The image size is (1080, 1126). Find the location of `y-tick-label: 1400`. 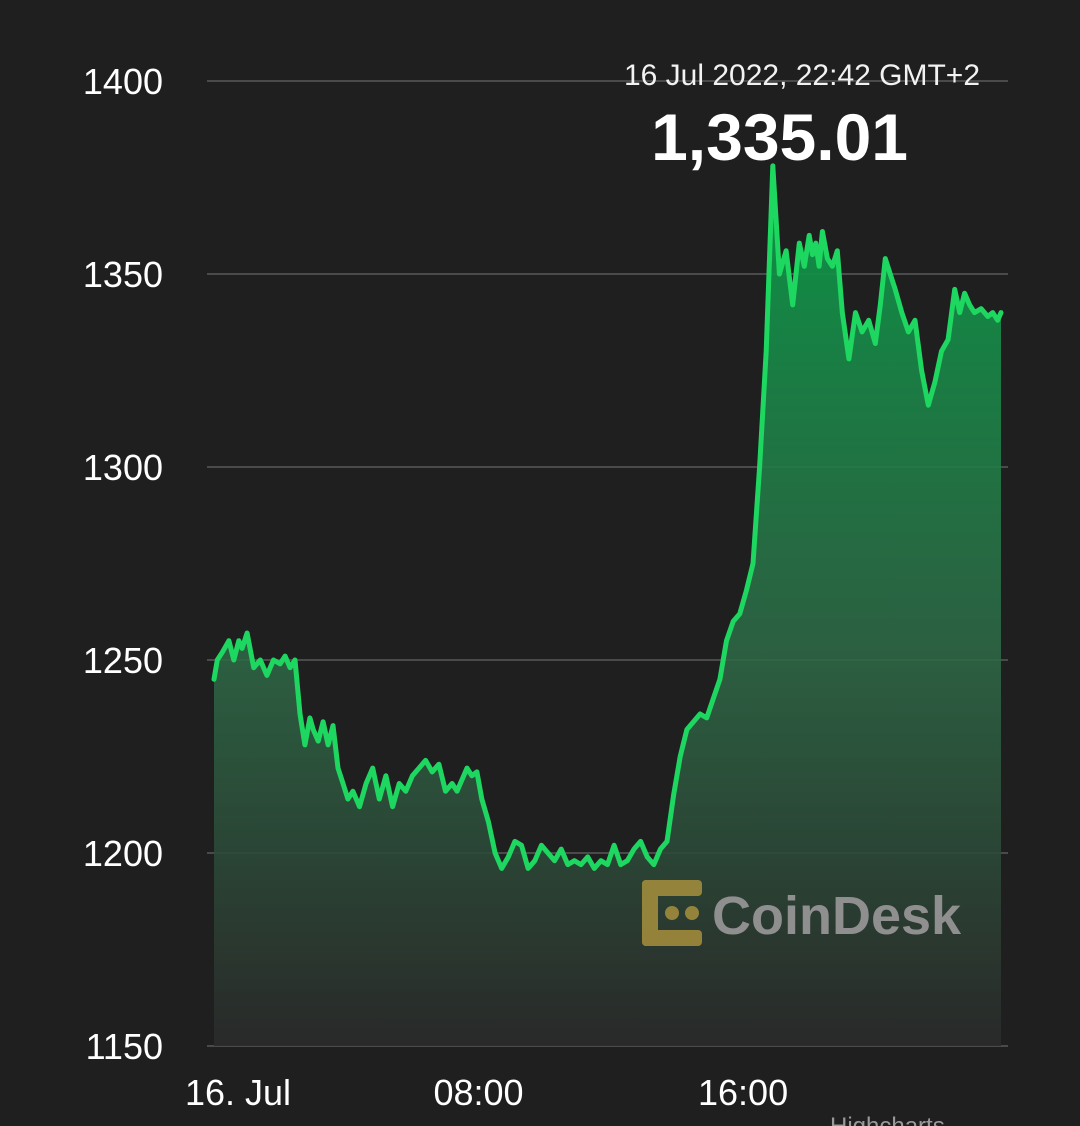

y-tick-label: 1400 is located at coordinates (123, 81).